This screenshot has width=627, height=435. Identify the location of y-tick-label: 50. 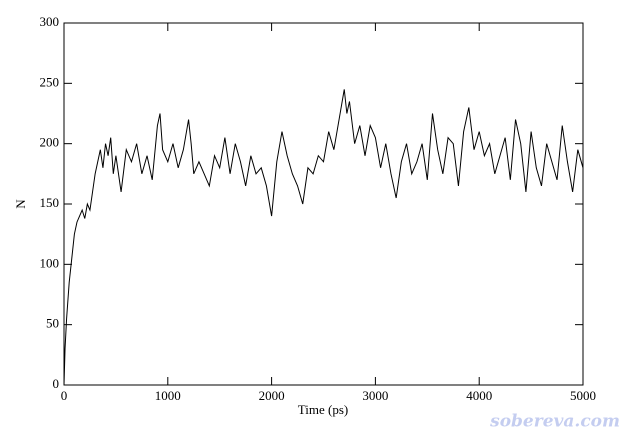
(52, 323).